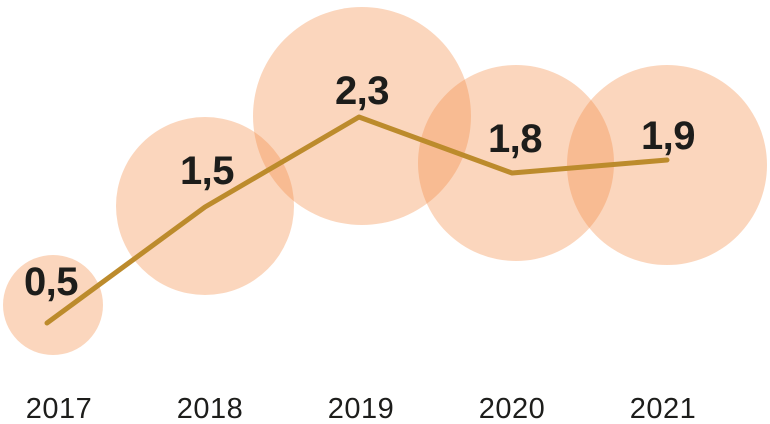 The height and width of the screenshot is (424, 770). What do you see at coordinates (207, 171) in the screenshot?
I see `value-label-2018: 1,5` at bounding box center [207, 171].